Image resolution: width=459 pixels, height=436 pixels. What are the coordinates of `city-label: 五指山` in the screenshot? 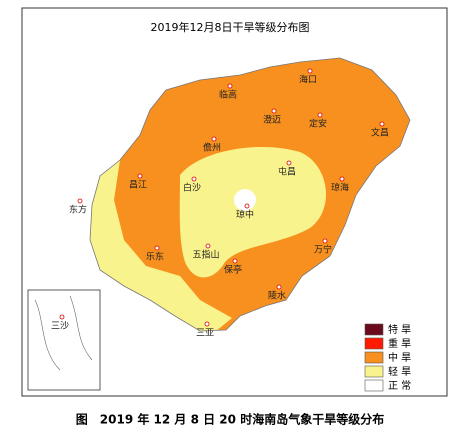 It's located at (205, 255).